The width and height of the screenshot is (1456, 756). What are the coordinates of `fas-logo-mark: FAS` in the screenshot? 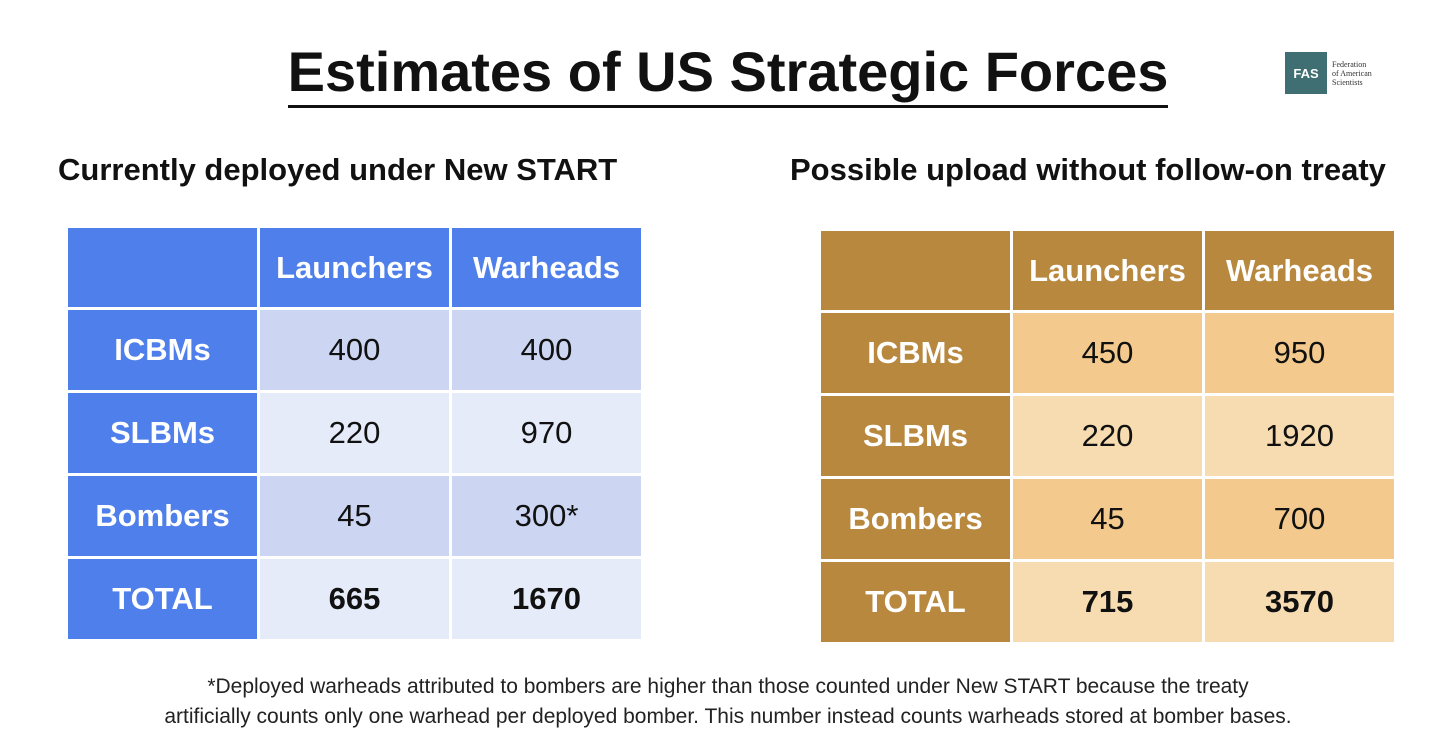 It's located at (1306, 73).